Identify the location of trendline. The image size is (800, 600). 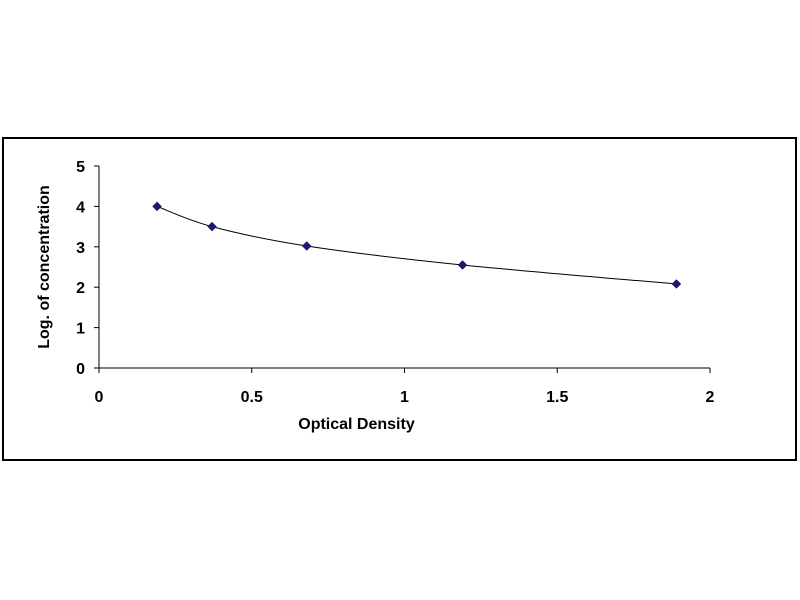
(416, 245).